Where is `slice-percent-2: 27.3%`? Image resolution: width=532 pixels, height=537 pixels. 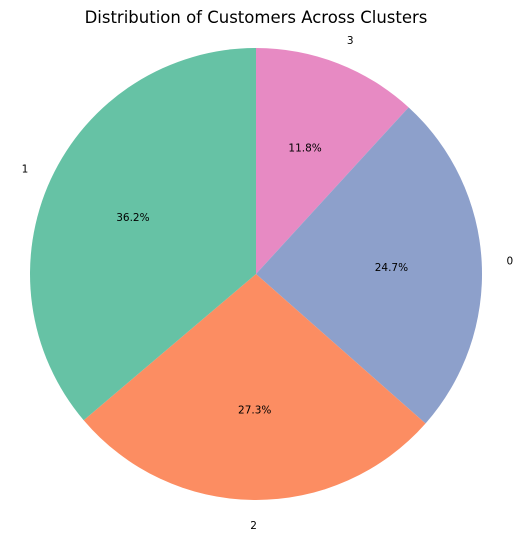
slice-percent-2: 27.3% is located at coordinates (254, 411).